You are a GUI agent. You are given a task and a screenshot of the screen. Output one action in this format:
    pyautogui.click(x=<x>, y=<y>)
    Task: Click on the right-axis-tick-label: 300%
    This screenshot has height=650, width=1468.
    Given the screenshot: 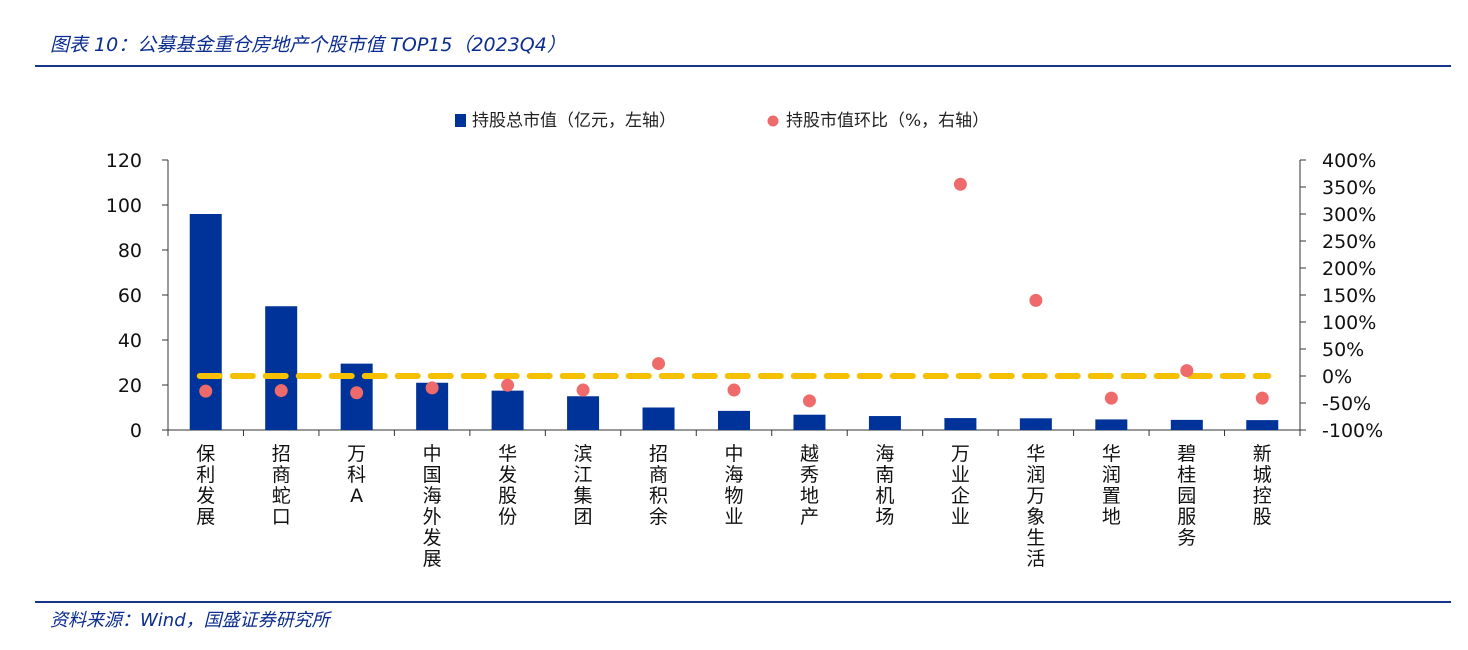 What is the action you would take?
    pyautogui.click(x=1349, y=215)
    